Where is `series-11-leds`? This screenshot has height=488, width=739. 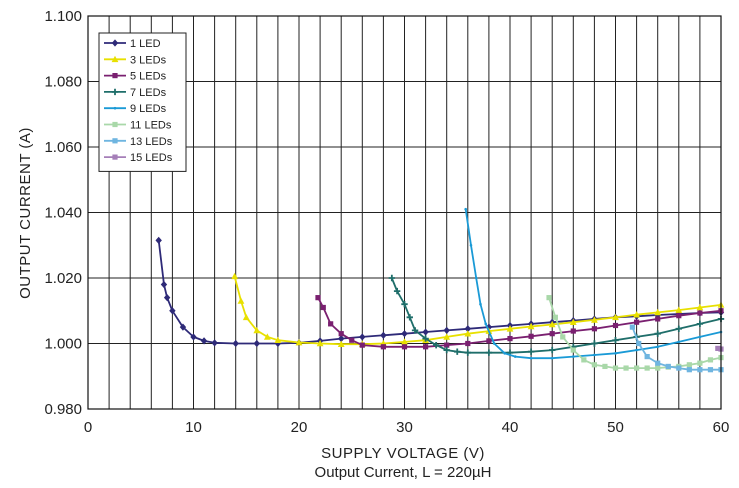 series-11-leds is located at coordinates (635, 333).